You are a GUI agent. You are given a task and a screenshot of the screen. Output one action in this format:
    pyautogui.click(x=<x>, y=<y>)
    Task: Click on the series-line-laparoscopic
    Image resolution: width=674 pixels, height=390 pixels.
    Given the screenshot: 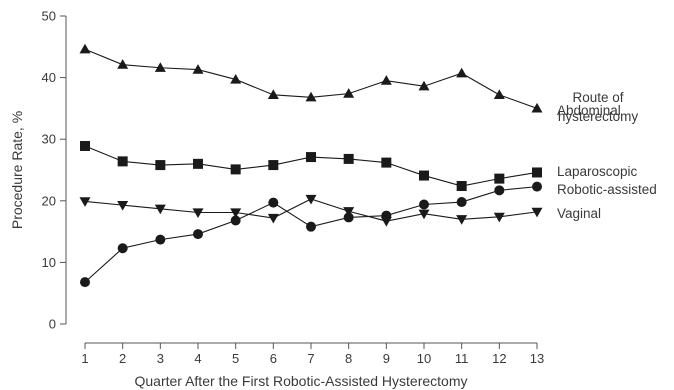 What is the action you would take?
    pyautogui.click(x=311, y=166)
    